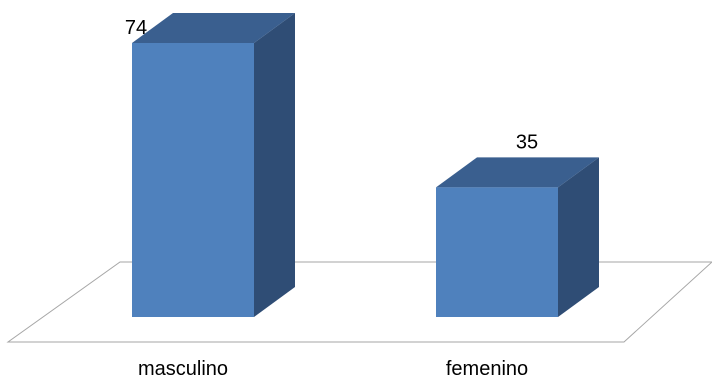 This screenshot has width=712, height=377. What do you see at coordinates (487, 367) in the screenshot?
I see `category-label-femenino: femenino` at bounding box center [487, 367].